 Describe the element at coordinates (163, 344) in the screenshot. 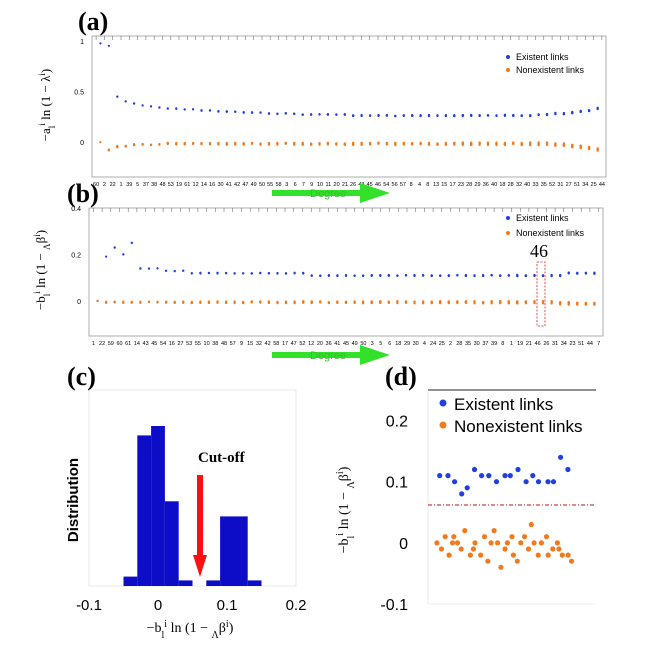

I see `b-xtick-label: 54` at that location.